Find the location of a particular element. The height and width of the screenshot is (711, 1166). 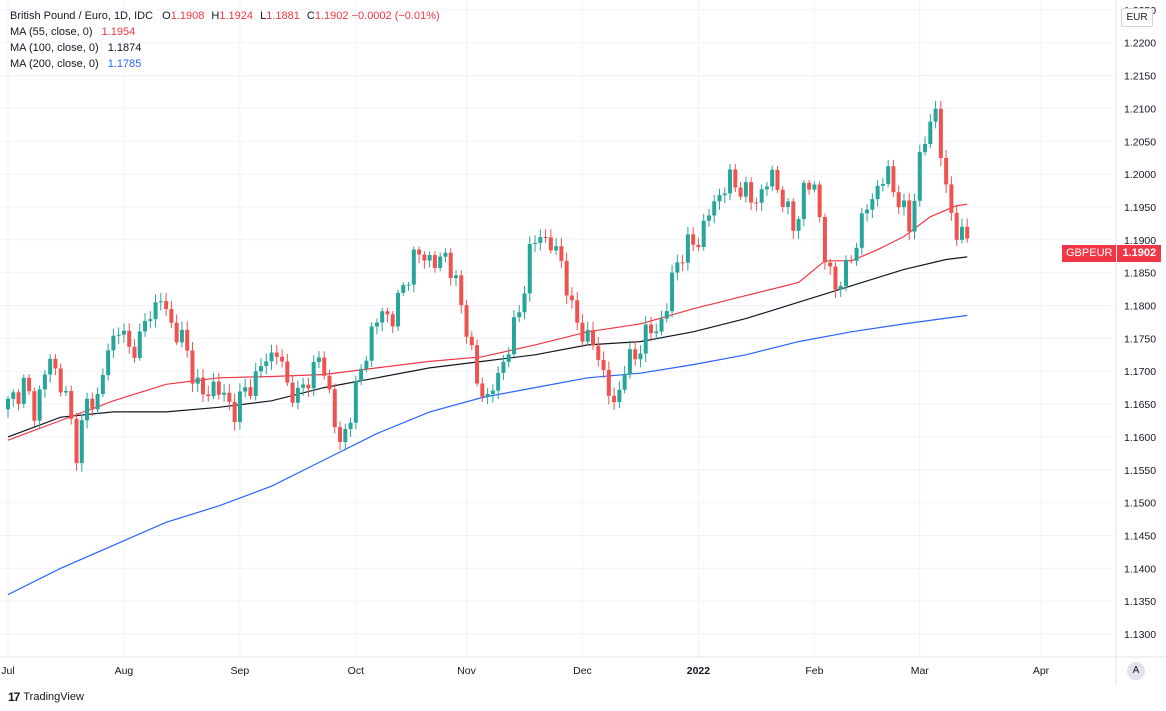

ma200-value: 1.1785 is located at coordinates (124, 64).